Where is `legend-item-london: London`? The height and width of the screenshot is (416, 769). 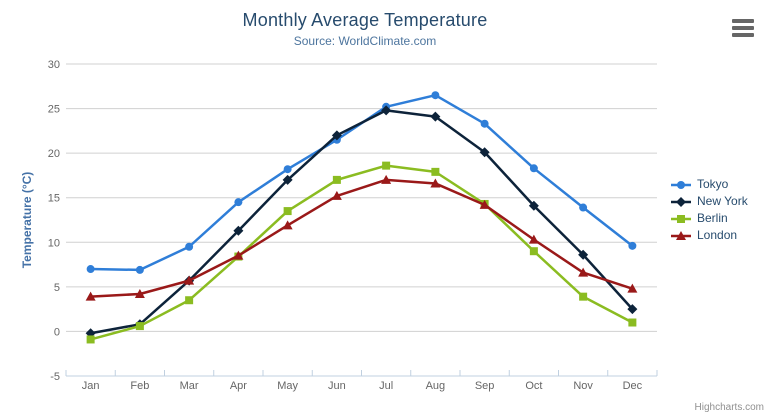 legend-item-london: London is located at coordinates (709, 235).